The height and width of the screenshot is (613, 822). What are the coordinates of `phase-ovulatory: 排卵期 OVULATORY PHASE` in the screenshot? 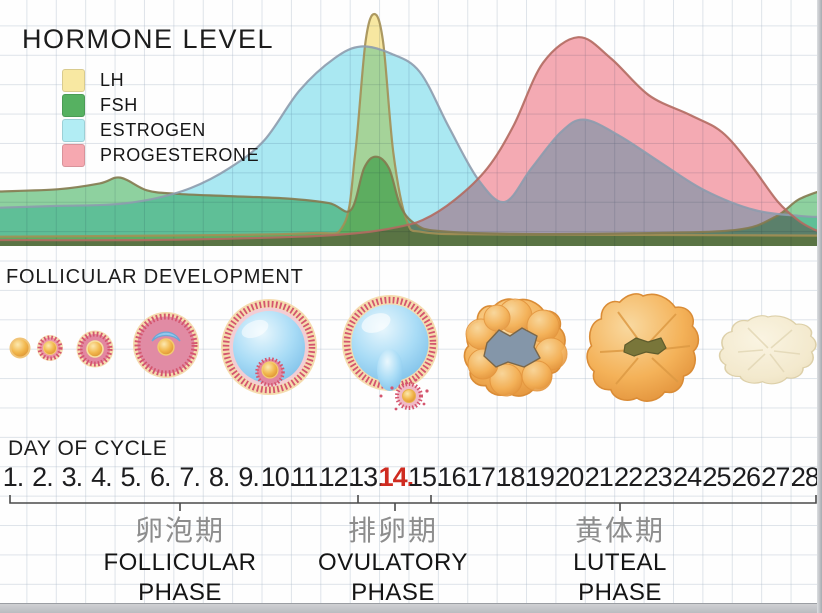 It's located at (393, 561).